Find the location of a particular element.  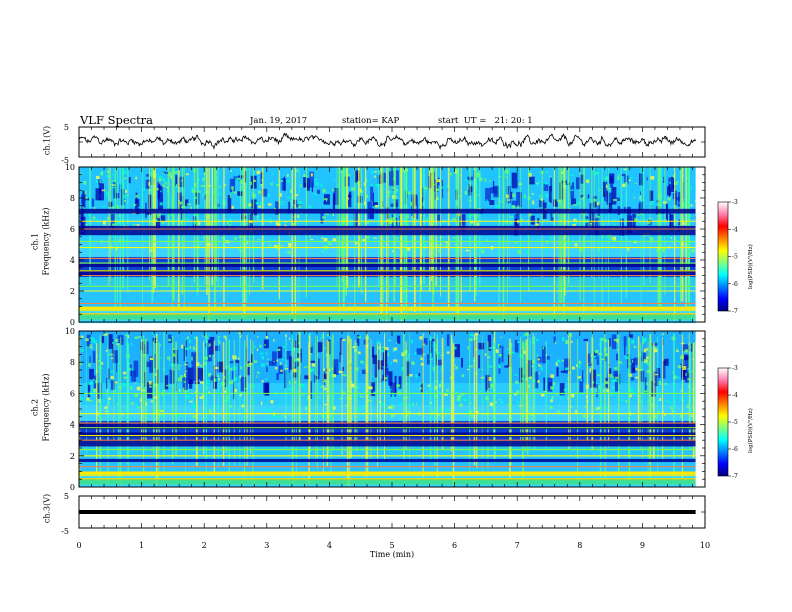

spec2-lf-band is located at coordinates (387, 482).